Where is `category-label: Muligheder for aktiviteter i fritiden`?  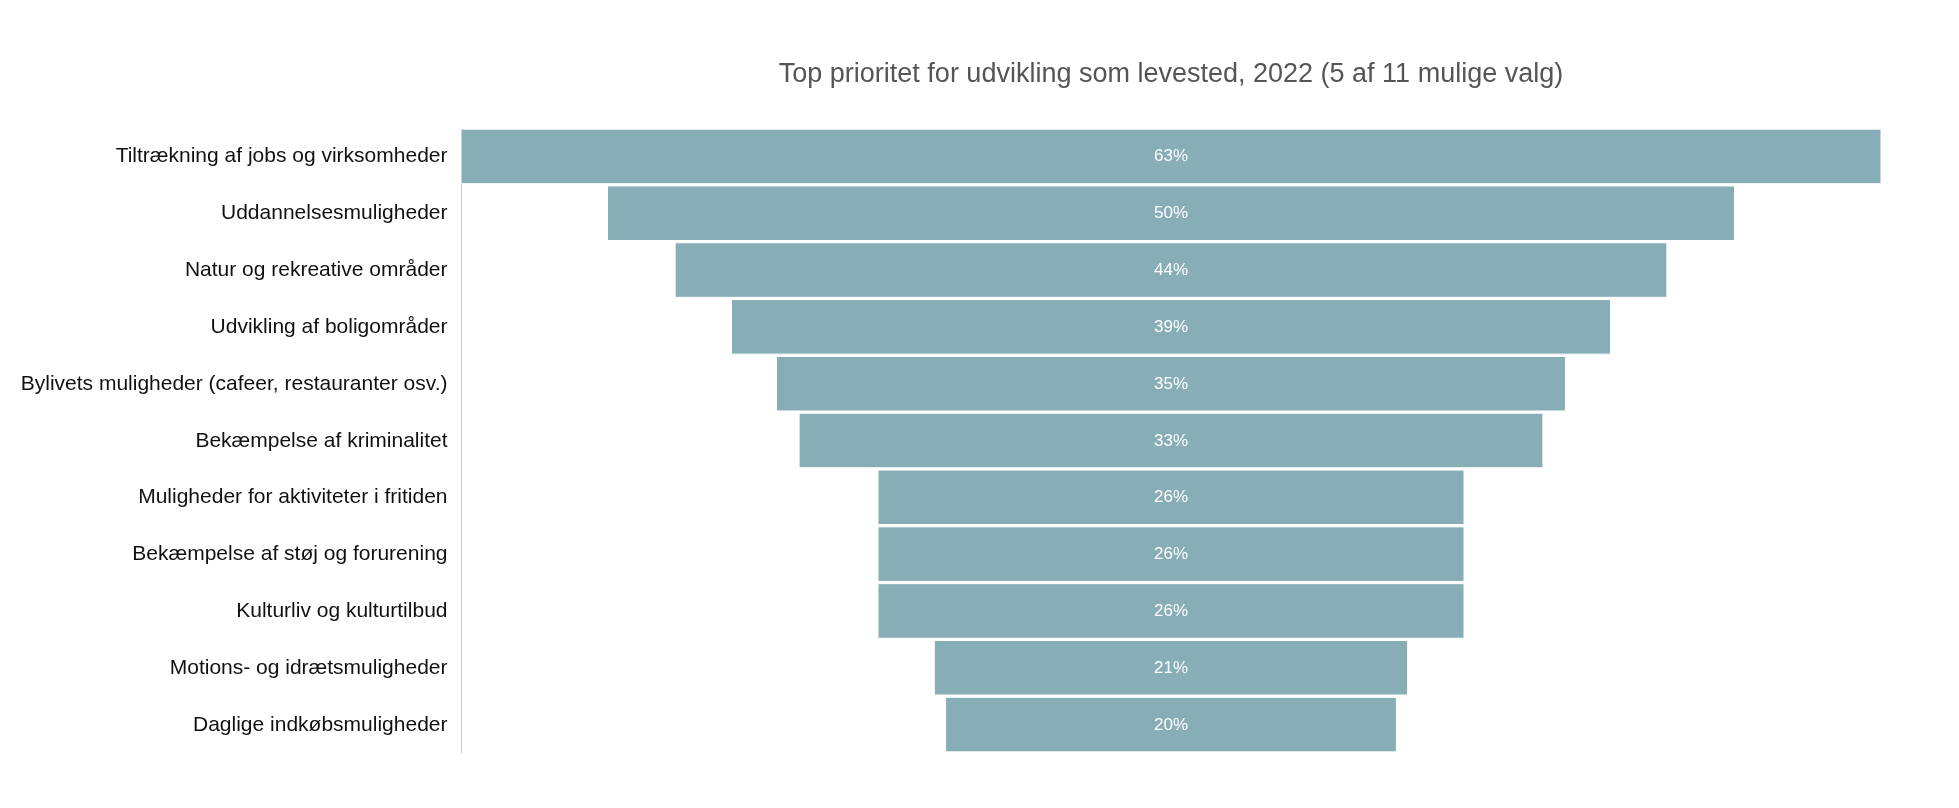
category-label: Muligheder for aktiviteter i fritiden is located at coordinates (293, 496).